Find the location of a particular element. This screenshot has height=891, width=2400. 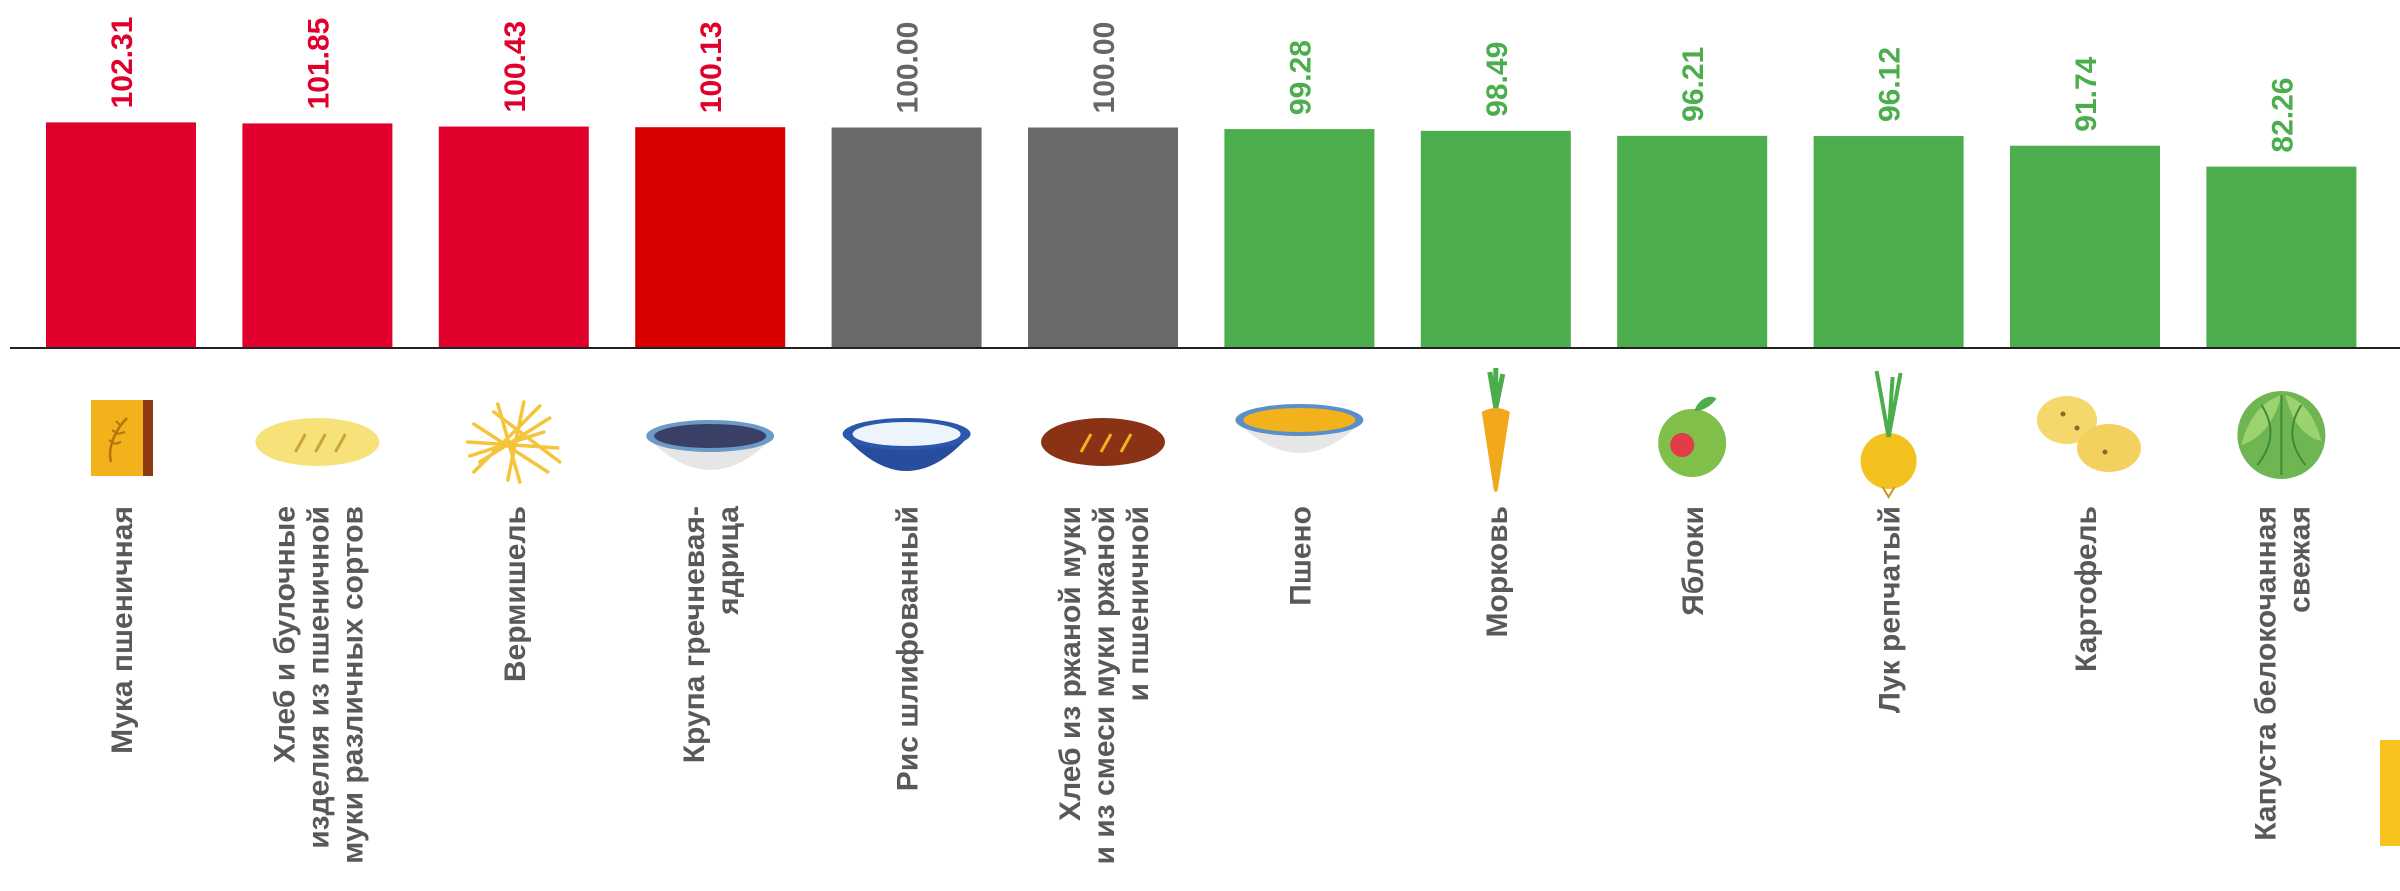

rye-bread-icon is located at coordinates (1103, 442).